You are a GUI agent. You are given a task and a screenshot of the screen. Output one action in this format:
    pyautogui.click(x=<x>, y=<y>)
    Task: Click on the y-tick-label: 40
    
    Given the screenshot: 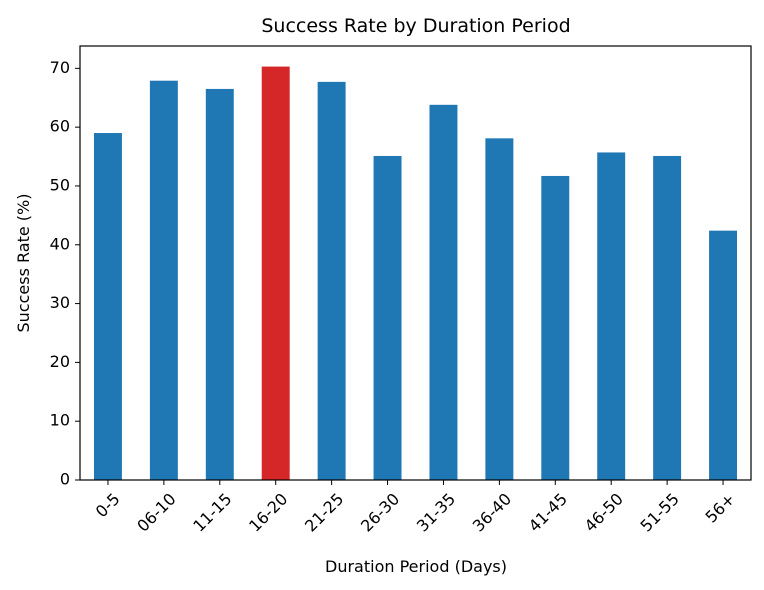 What is the action you would take?
    pyautogui.click(x=60, y=243)
    